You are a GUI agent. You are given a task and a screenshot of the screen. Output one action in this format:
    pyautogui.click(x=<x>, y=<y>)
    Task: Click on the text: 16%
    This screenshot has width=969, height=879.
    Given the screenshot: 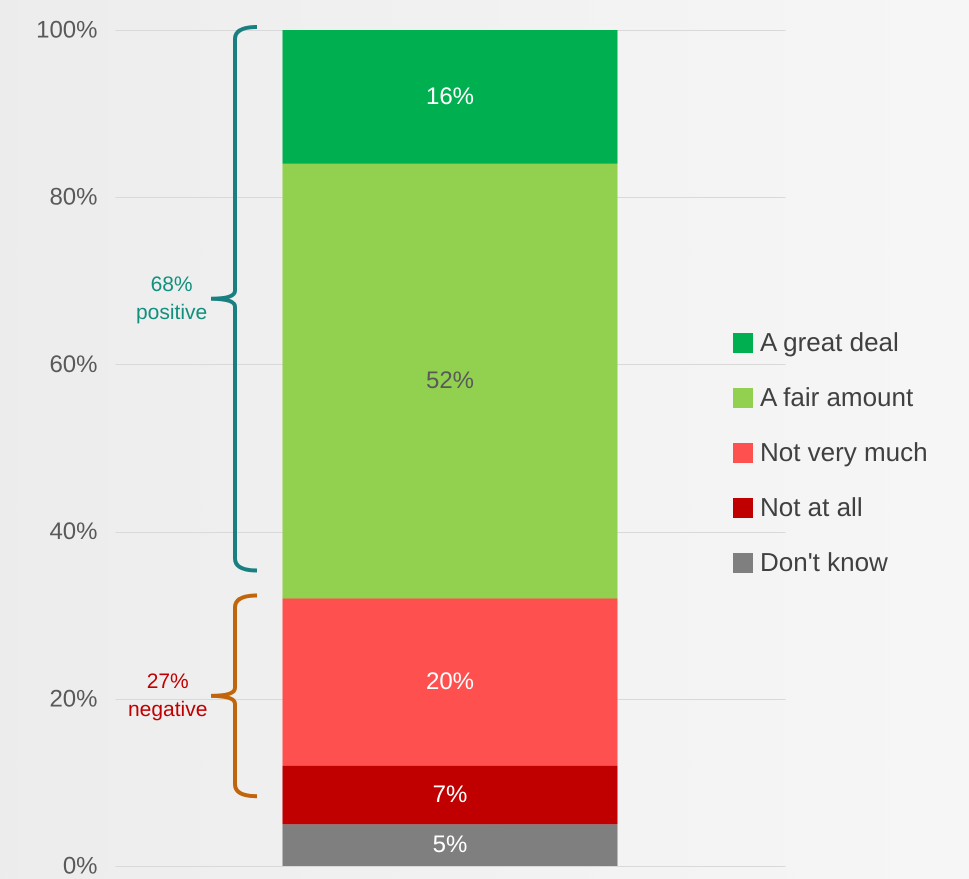 What is the action you would take?
    pyautogui.click(x=450, y=96)
    